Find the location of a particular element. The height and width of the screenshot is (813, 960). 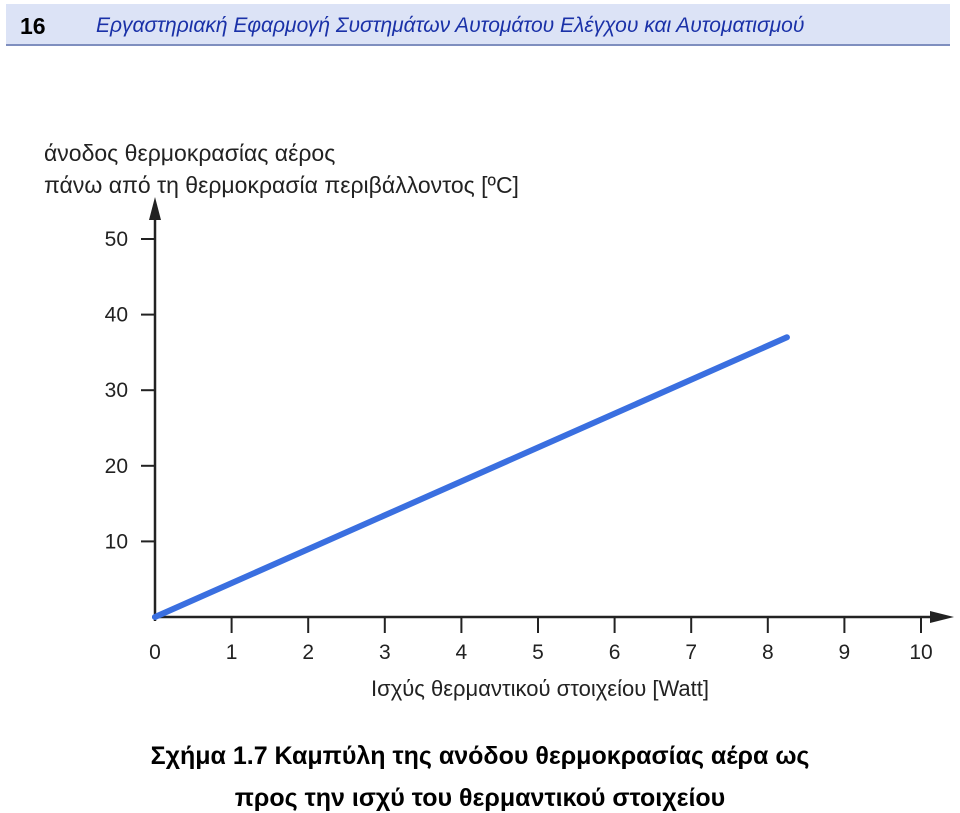

x-tick-label: 2 is located at coordinates (308, 652).